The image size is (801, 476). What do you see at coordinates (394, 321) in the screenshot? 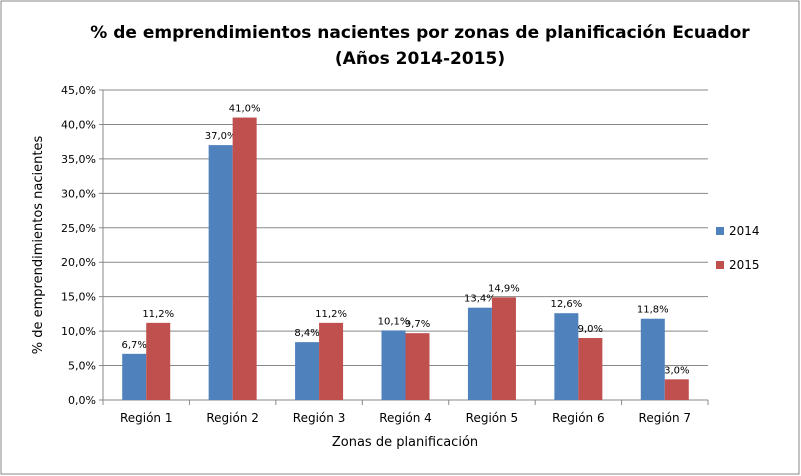
I see `data-label: 10,1%` at bounding box center [394, 321].